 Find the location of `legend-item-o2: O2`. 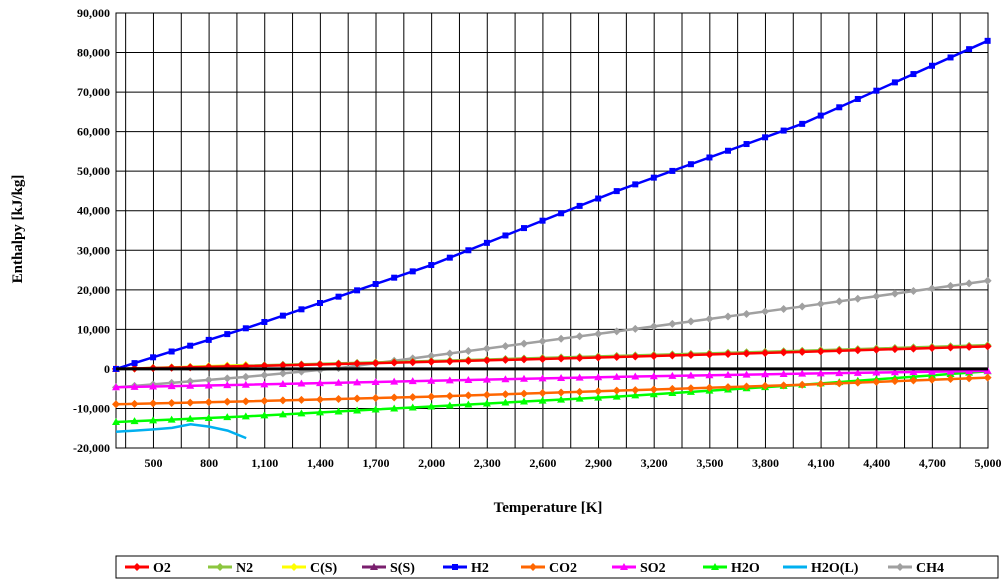

legend-item-o2: O2 is located at coordinates (148, 568).